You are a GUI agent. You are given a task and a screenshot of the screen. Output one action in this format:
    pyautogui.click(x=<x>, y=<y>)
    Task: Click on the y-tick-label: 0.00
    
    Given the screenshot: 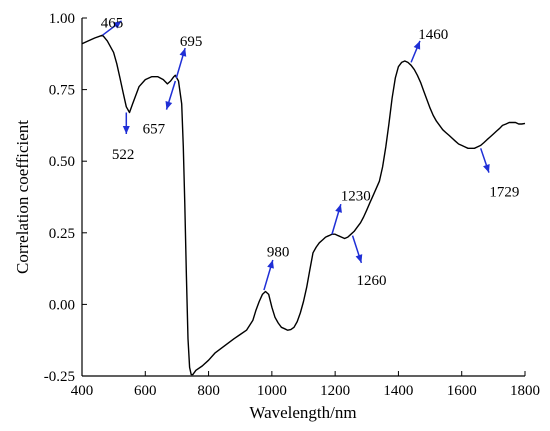 What is the action you would take?
    pyautogui.click(x=62, y=305)
    